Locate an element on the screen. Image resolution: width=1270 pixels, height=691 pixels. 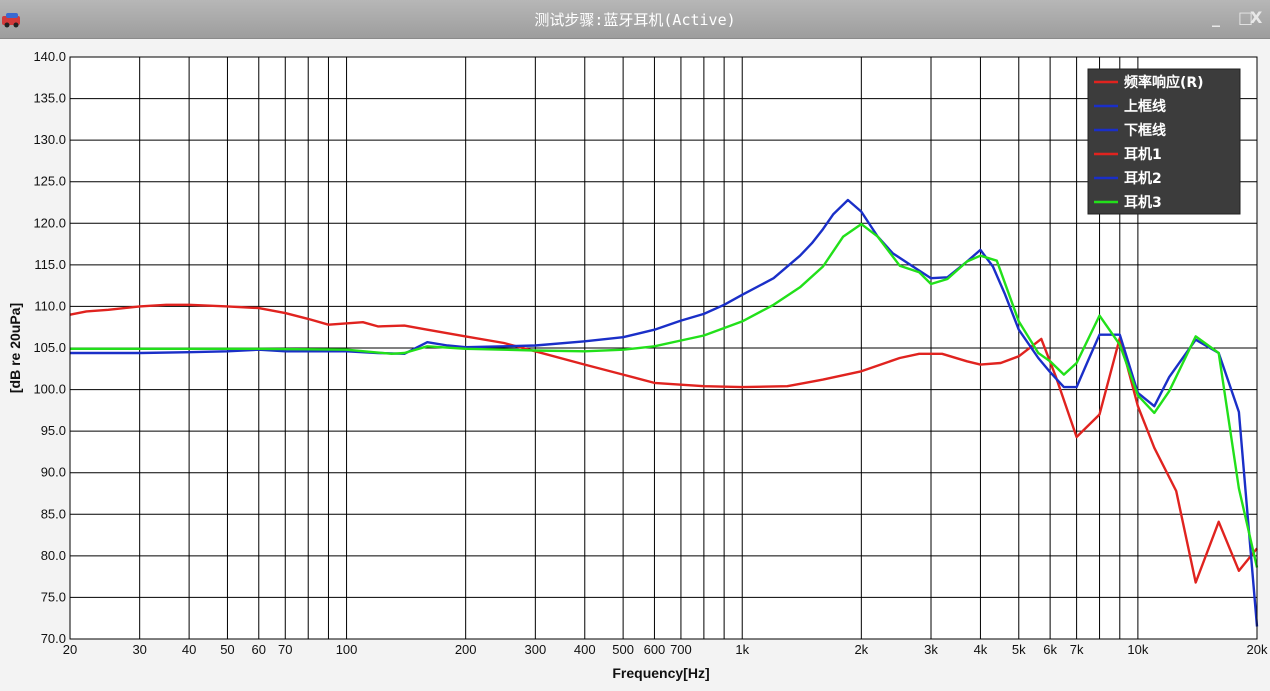
y-tick-label: 130.0 is located at coordinates (49, 139).